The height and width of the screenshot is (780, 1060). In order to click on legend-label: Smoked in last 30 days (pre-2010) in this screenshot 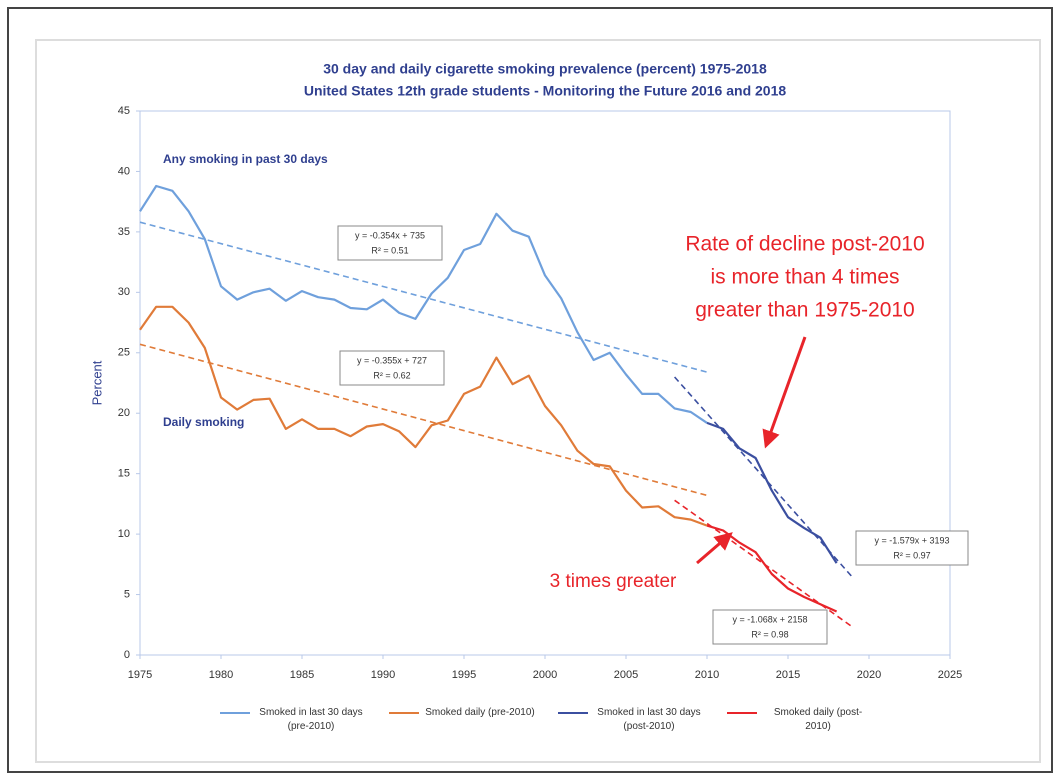, I will do `click(311, 719)`.